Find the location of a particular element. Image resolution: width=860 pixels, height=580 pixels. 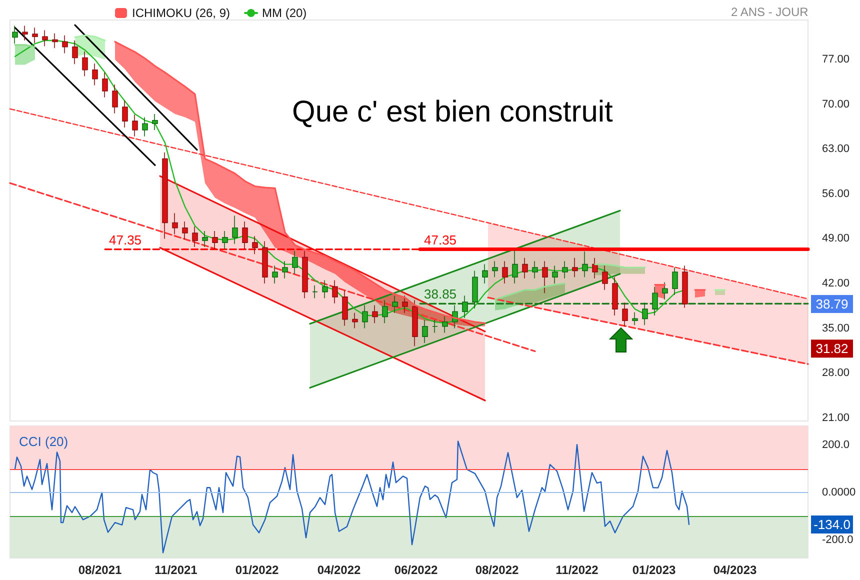

y-tick-label: 28.00 is located at coordinates (836, 373).